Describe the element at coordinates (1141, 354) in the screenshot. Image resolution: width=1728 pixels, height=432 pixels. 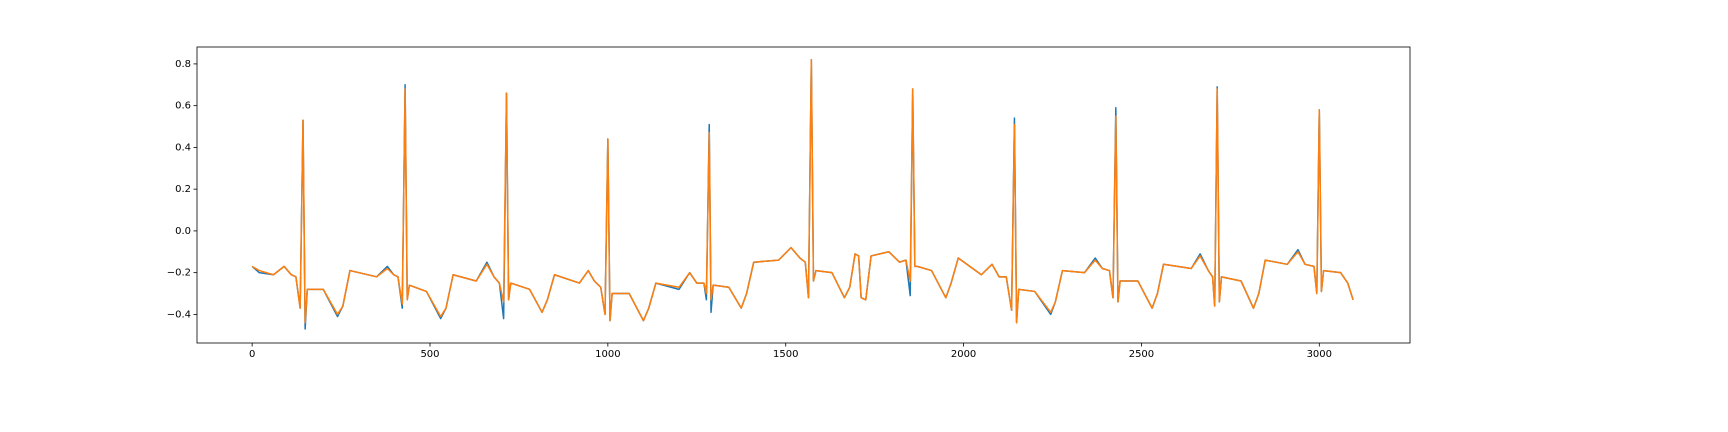
I see `x-tick-label: 2500` at that location.